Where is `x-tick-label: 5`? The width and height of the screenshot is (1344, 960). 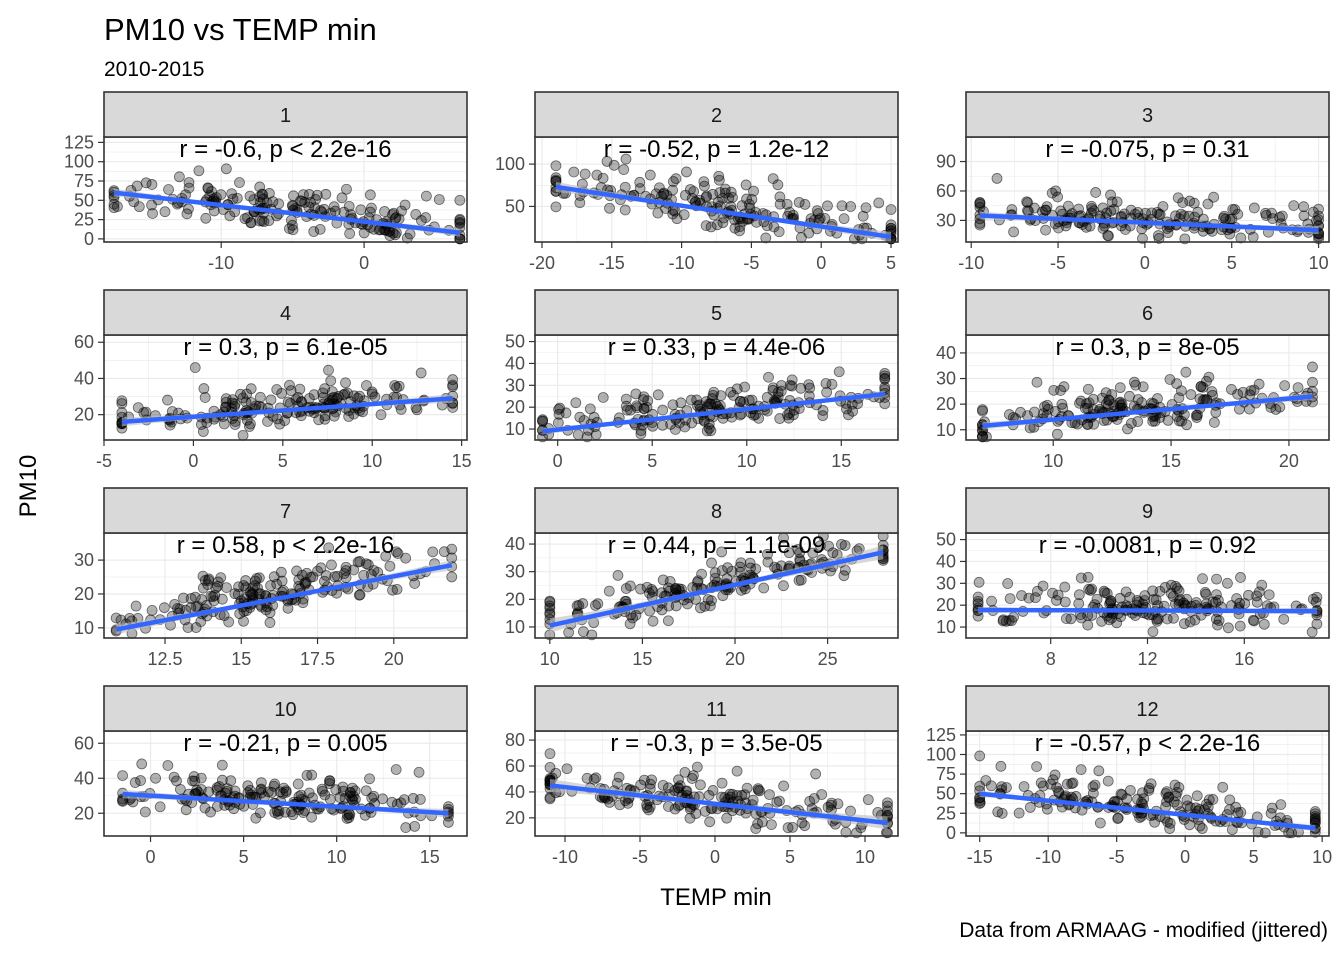 x-tick-label: 5 is located at coordinates (244, 857).